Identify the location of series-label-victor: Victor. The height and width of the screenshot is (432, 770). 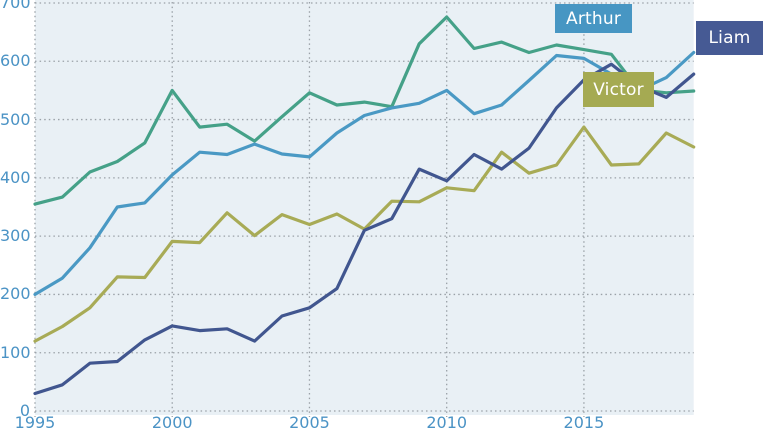
(618, 89).